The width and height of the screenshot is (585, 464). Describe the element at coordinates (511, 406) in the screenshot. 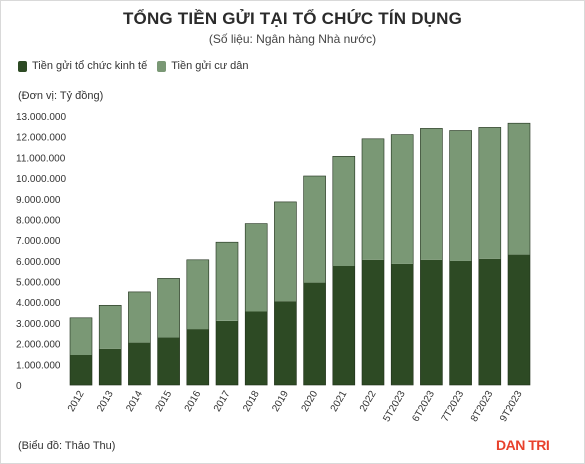

I see `x-tick-label: 9T2023` at that location.